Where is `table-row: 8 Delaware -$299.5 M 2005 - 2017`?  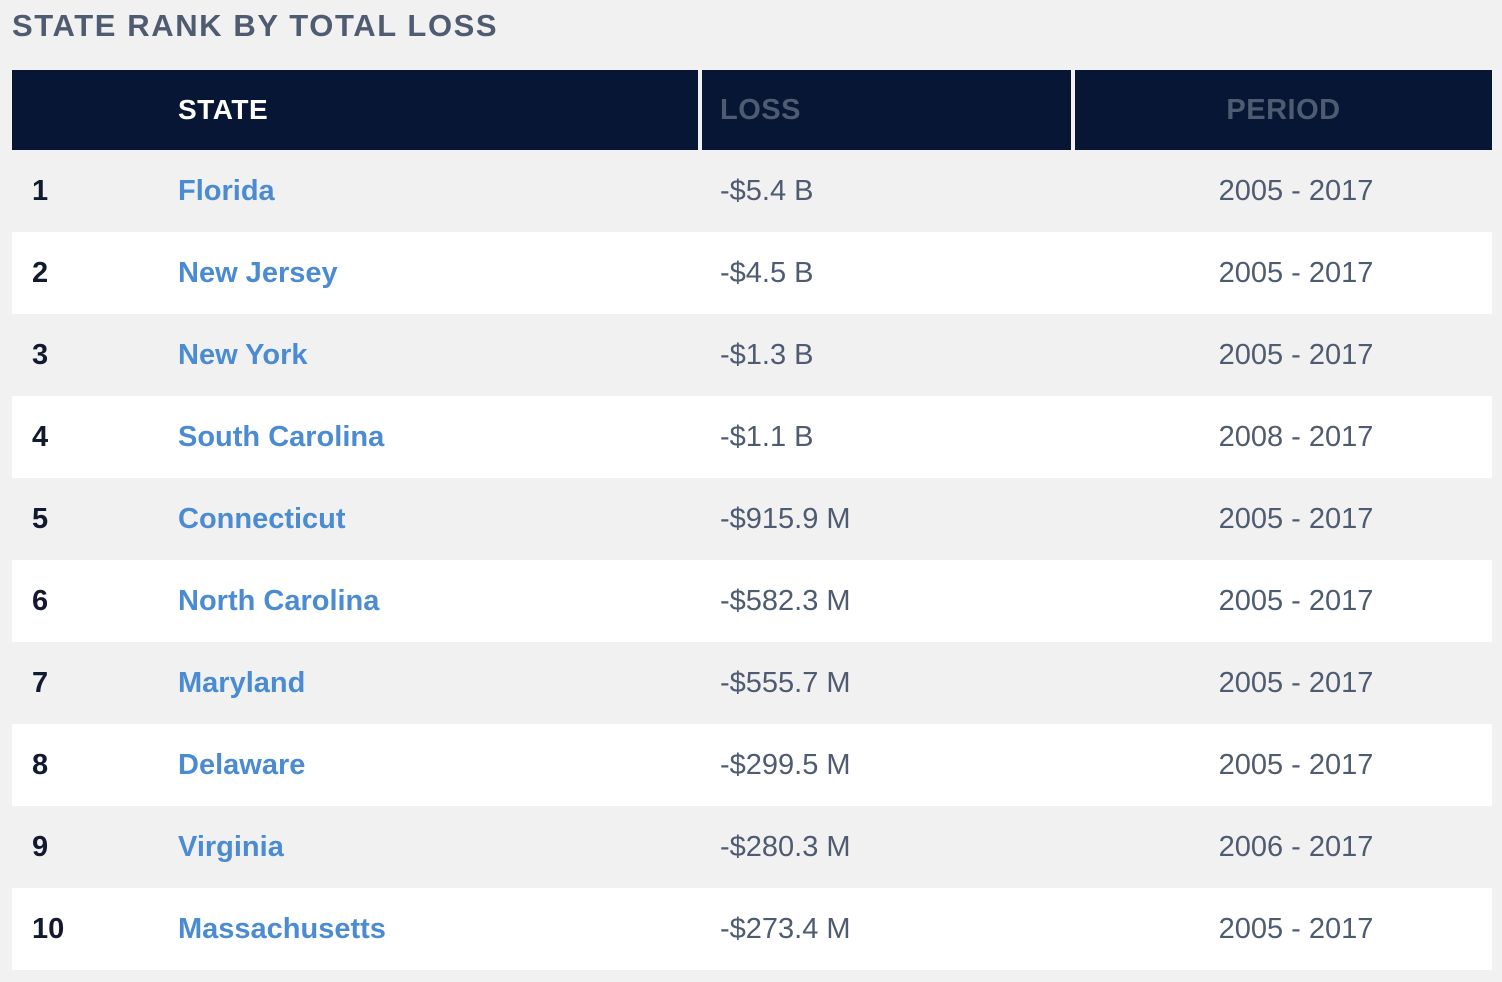 table-row: 8 Delaware -$299.5 M 2005 - 2017 is located at coordinates (752, 765).